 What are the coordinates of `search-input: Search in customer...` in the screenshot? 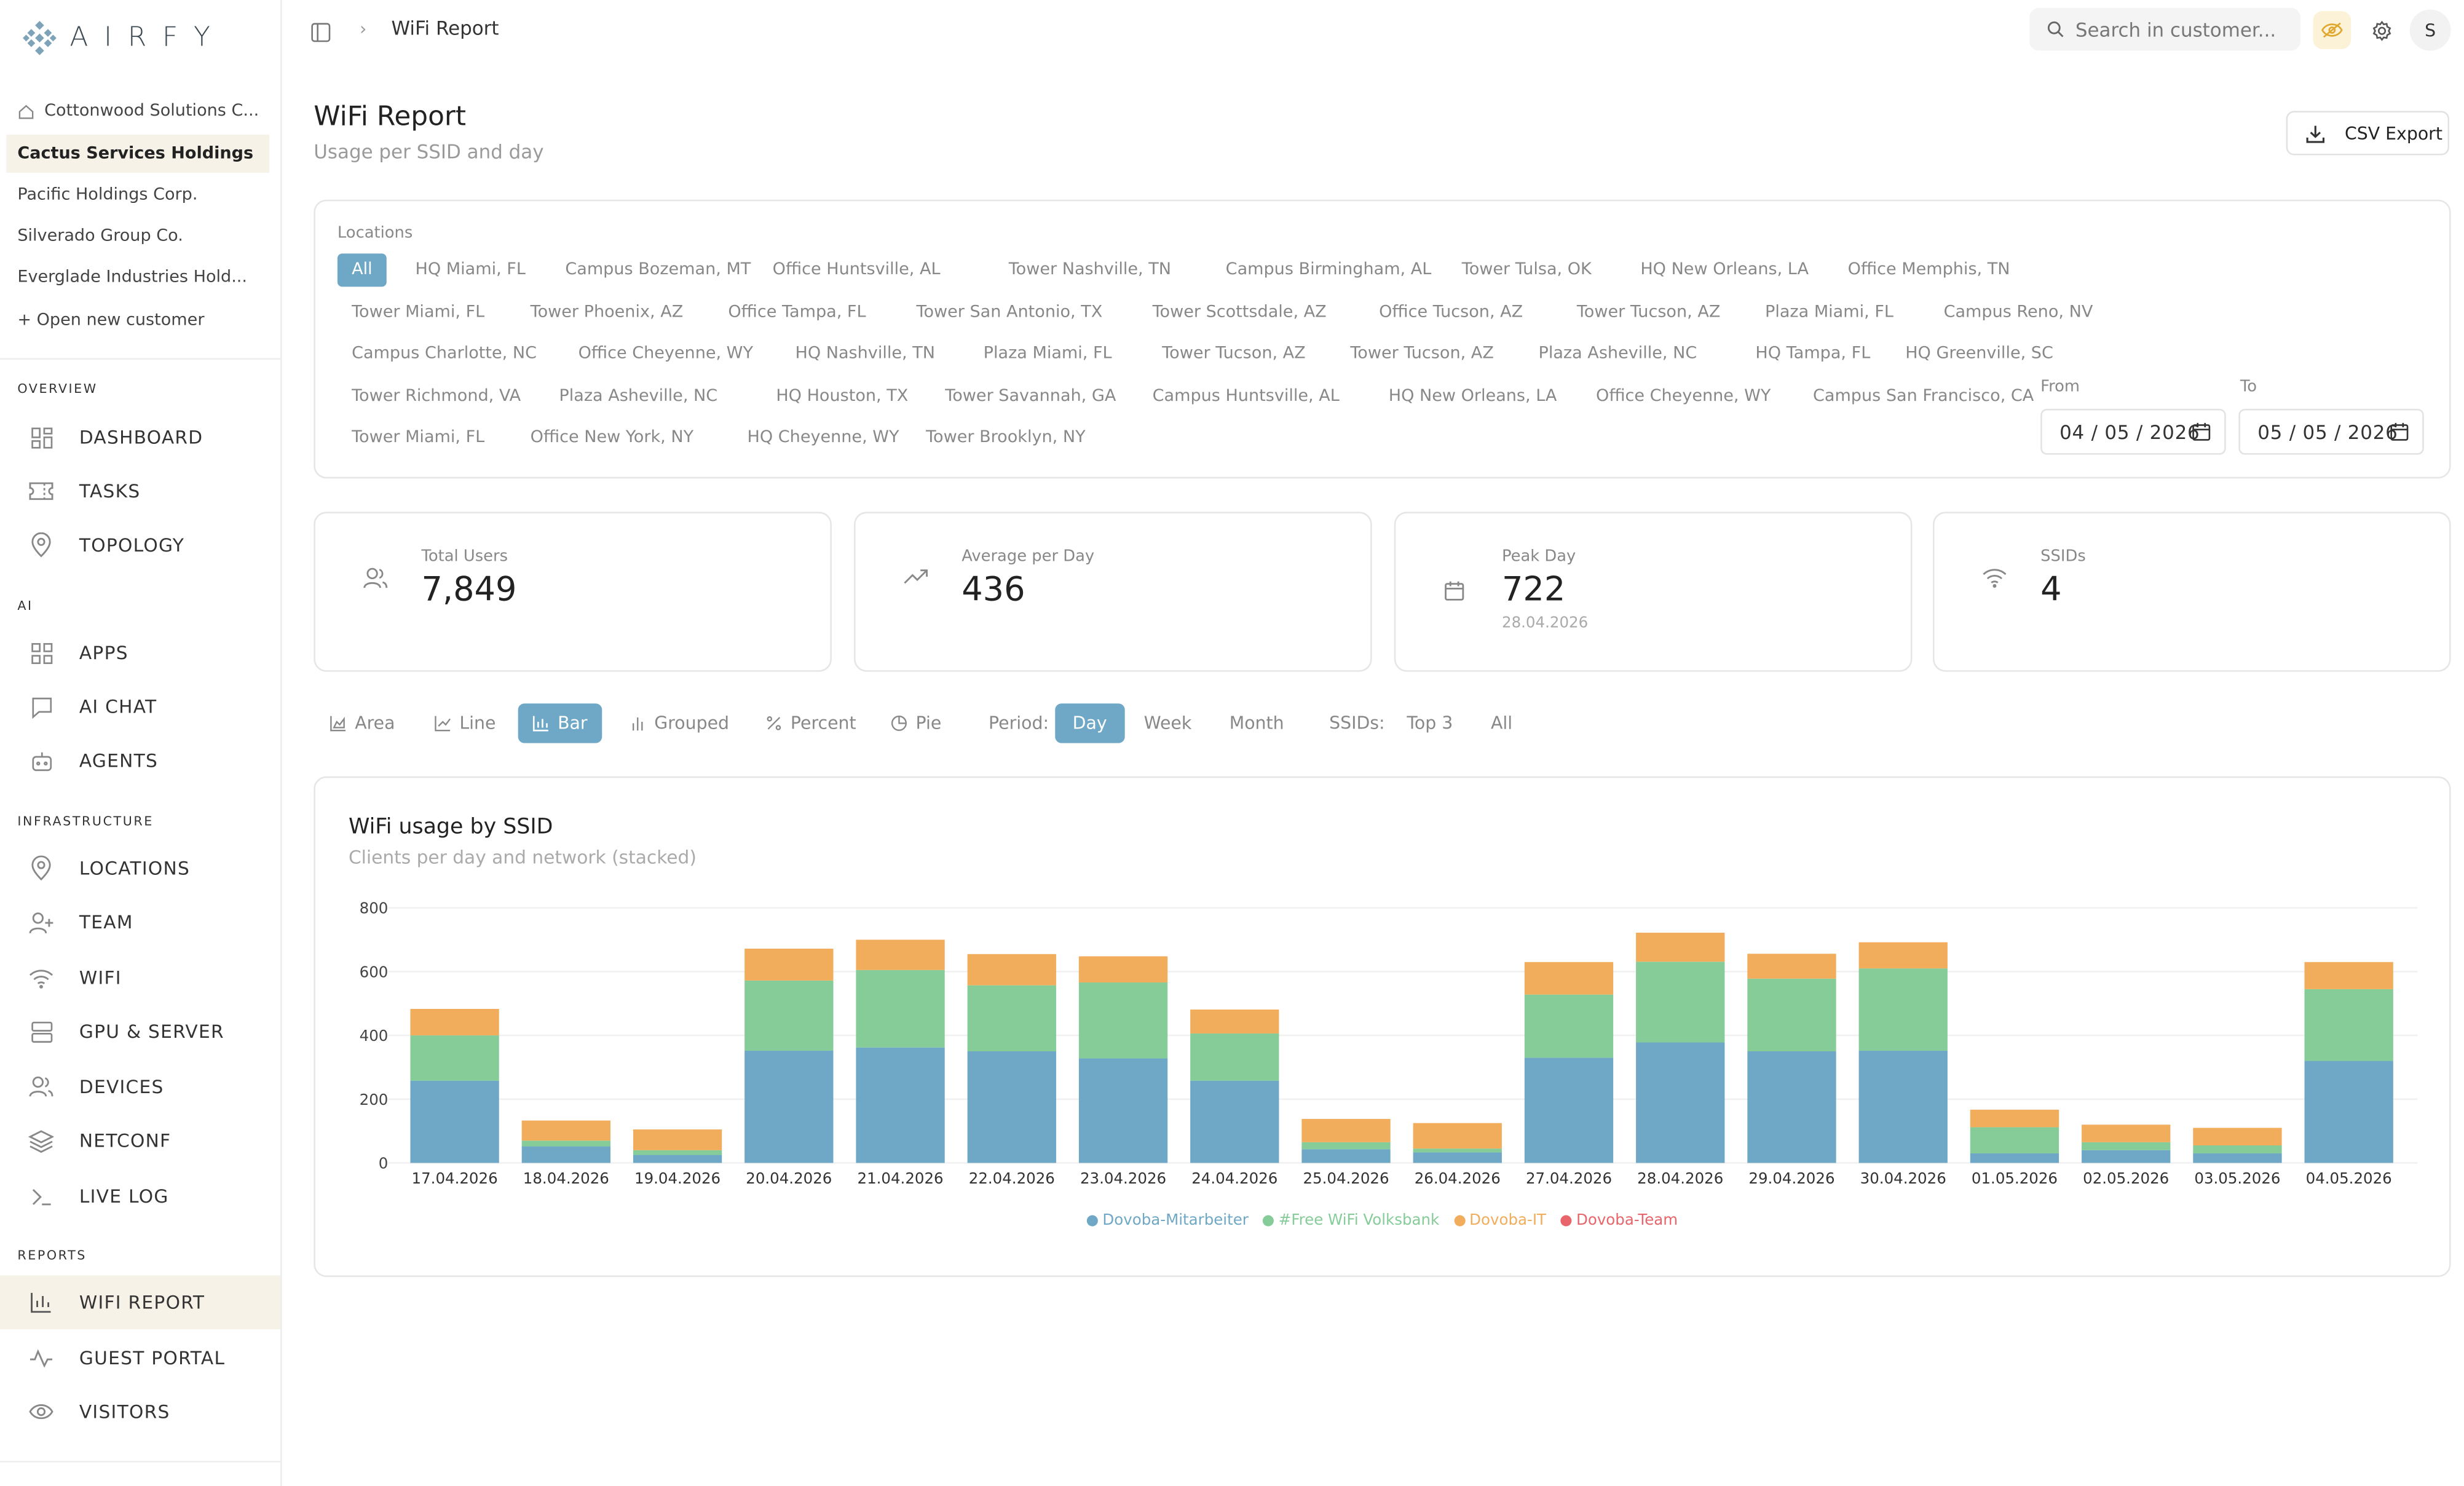 It's located at (2164, 29).